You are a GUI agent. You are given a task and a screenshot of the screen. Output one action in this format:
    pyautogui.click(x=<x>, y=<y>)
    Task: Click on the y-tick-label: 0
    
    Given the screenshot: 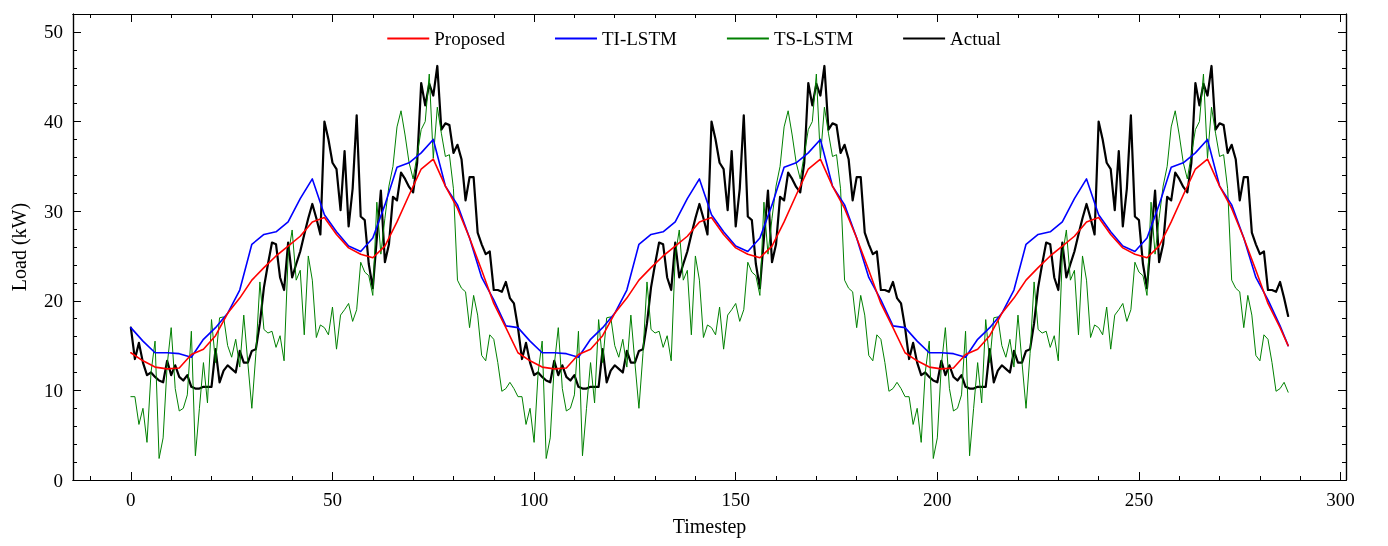 What is the action you would take?
    pyautogui.click(x=58, y=480)
    